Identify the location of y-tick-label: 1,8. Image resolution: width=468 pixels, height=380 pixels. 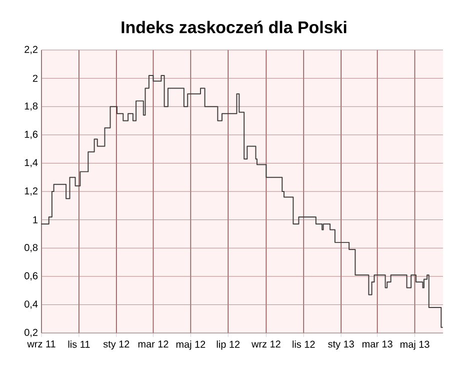
(31, 106).